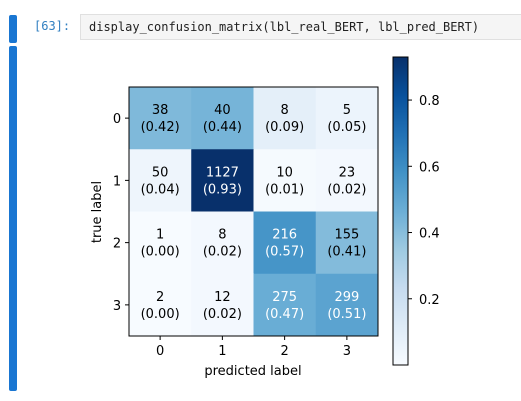 The width and height of the screenshot is (521, 401). What do you see at coordinates (284, 127) in the screenshot?
I see `cell-fraction: (0.09)` at bounding box center [284, 127].